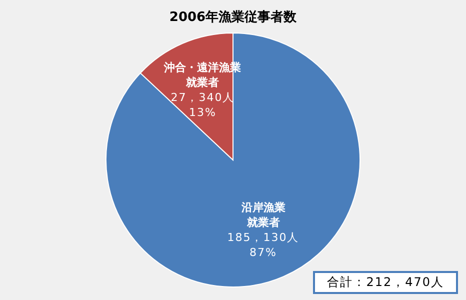 The image size is (466, 300). Describe the element at coordinates (203, 112) in the screenshot. I see `data-label: 13%` at that location.